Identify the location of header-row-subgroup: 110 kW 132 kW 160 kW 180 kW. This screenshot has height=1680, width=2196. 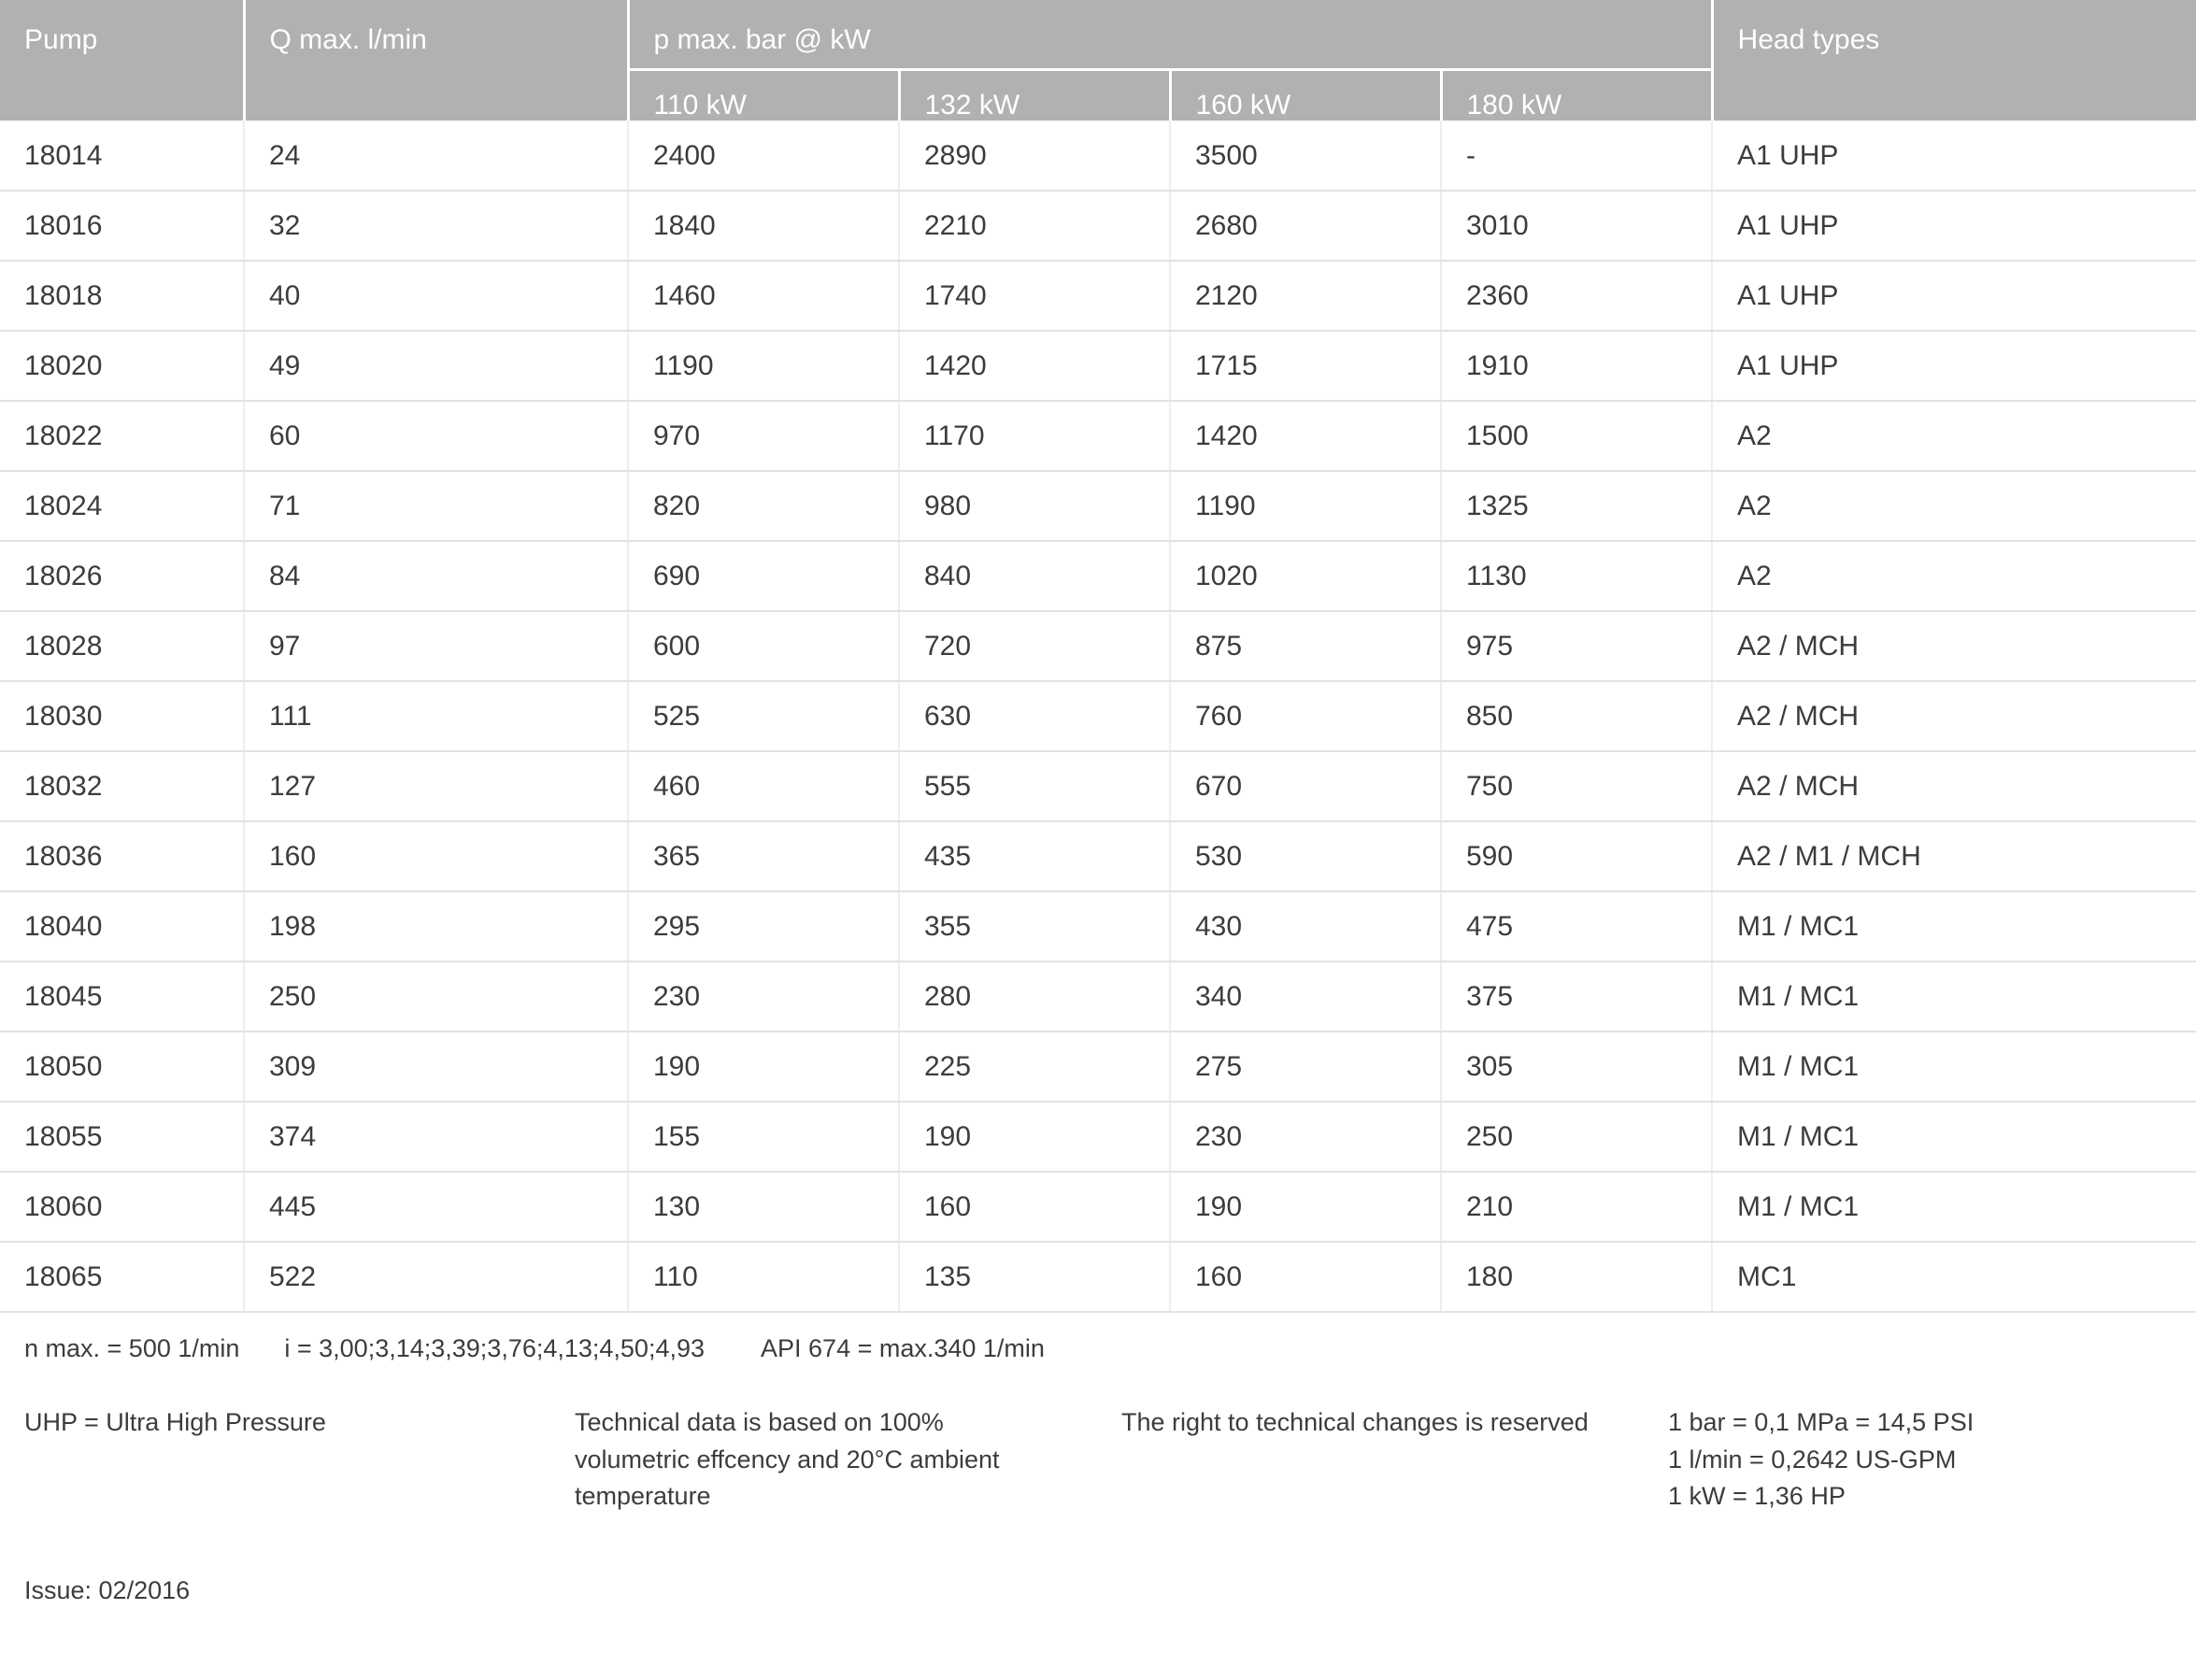
(1098, 94).